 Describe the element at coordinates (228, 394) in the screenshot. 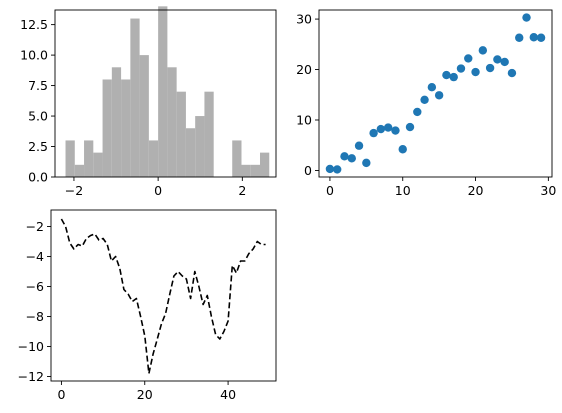

I see `x-tick-label: 40` at that location.